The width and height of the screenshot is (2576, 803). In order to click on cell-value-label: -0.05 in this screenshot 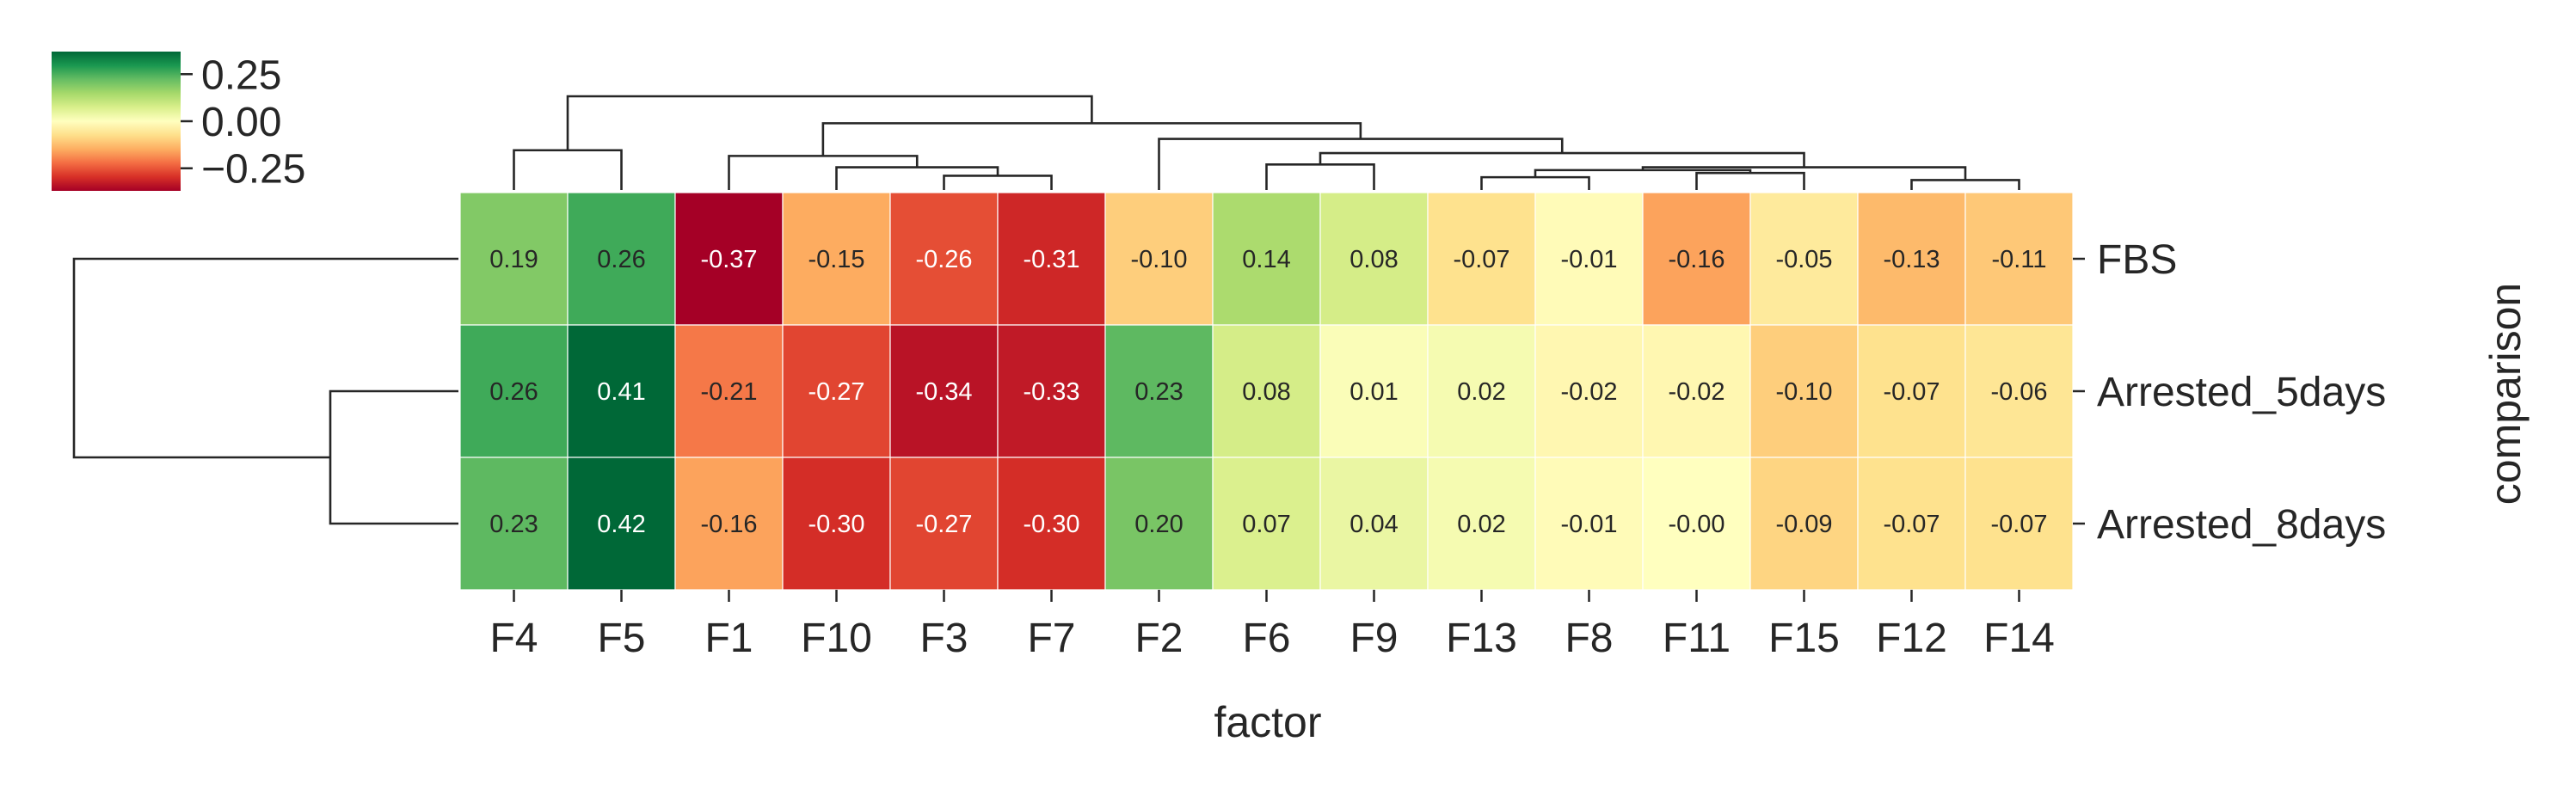, I will do `click(1803, 259)`.